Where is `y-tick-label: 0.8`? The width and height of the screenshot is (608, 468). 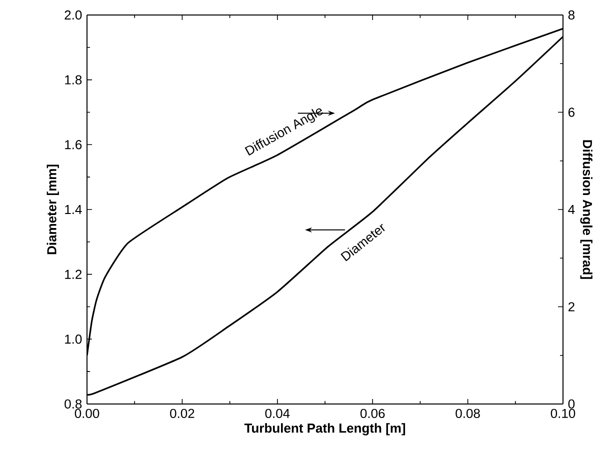 y-tick-label: 0.8 is located at coordinates (73, 404).